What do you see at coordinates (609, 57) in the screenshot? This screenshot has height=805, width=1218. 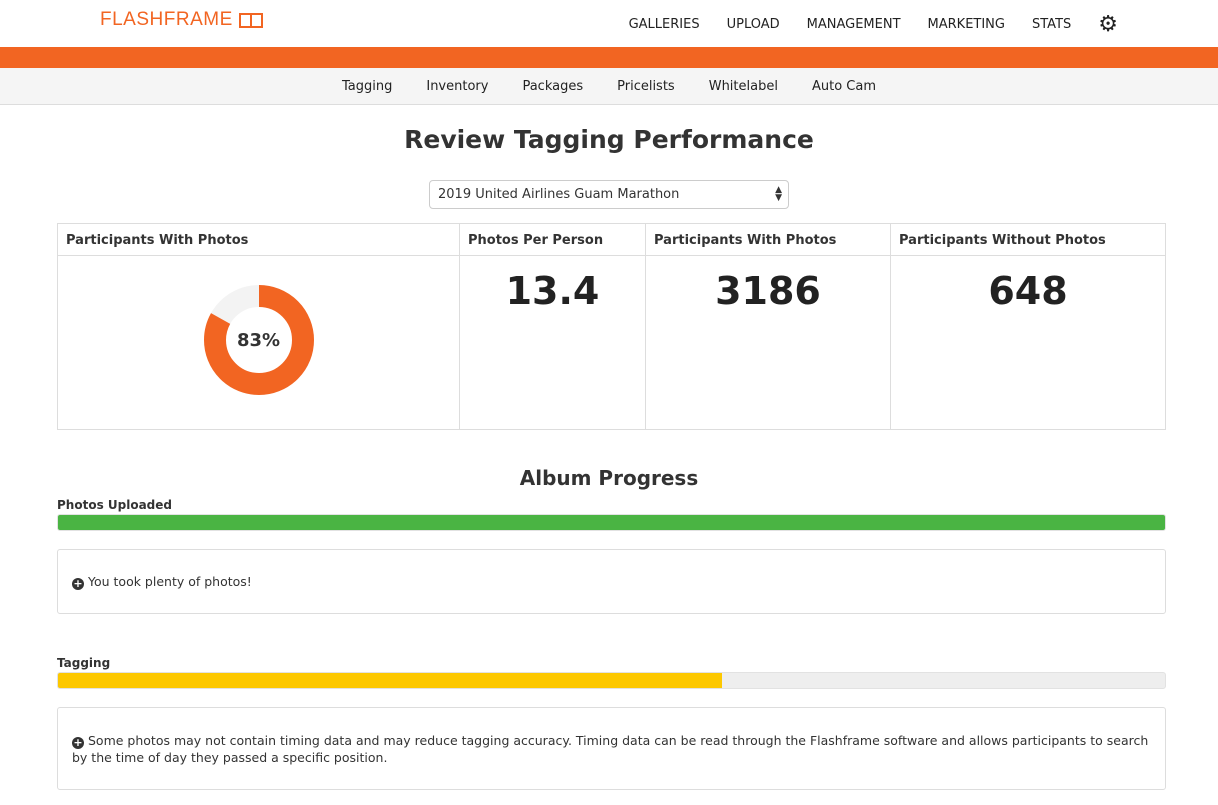 I see `brand-stripe` at bounding box center [609, 57].